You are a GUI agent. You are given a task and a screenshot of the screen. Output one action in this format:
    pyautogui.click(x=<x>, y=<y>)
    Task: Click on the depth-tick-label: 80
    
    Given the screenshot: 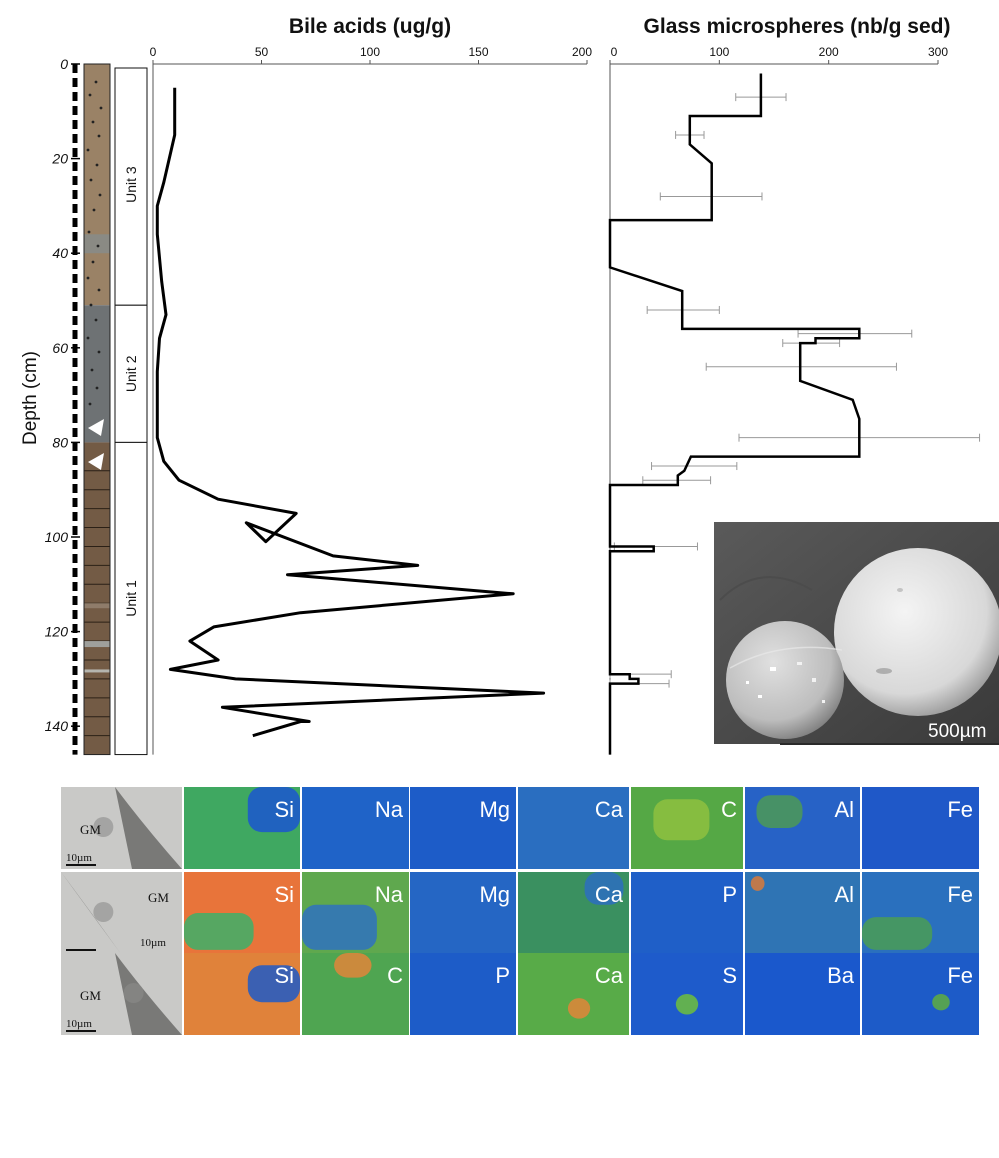 What is the action you would take?
    pyautogui.click(x=60, y=442)
    